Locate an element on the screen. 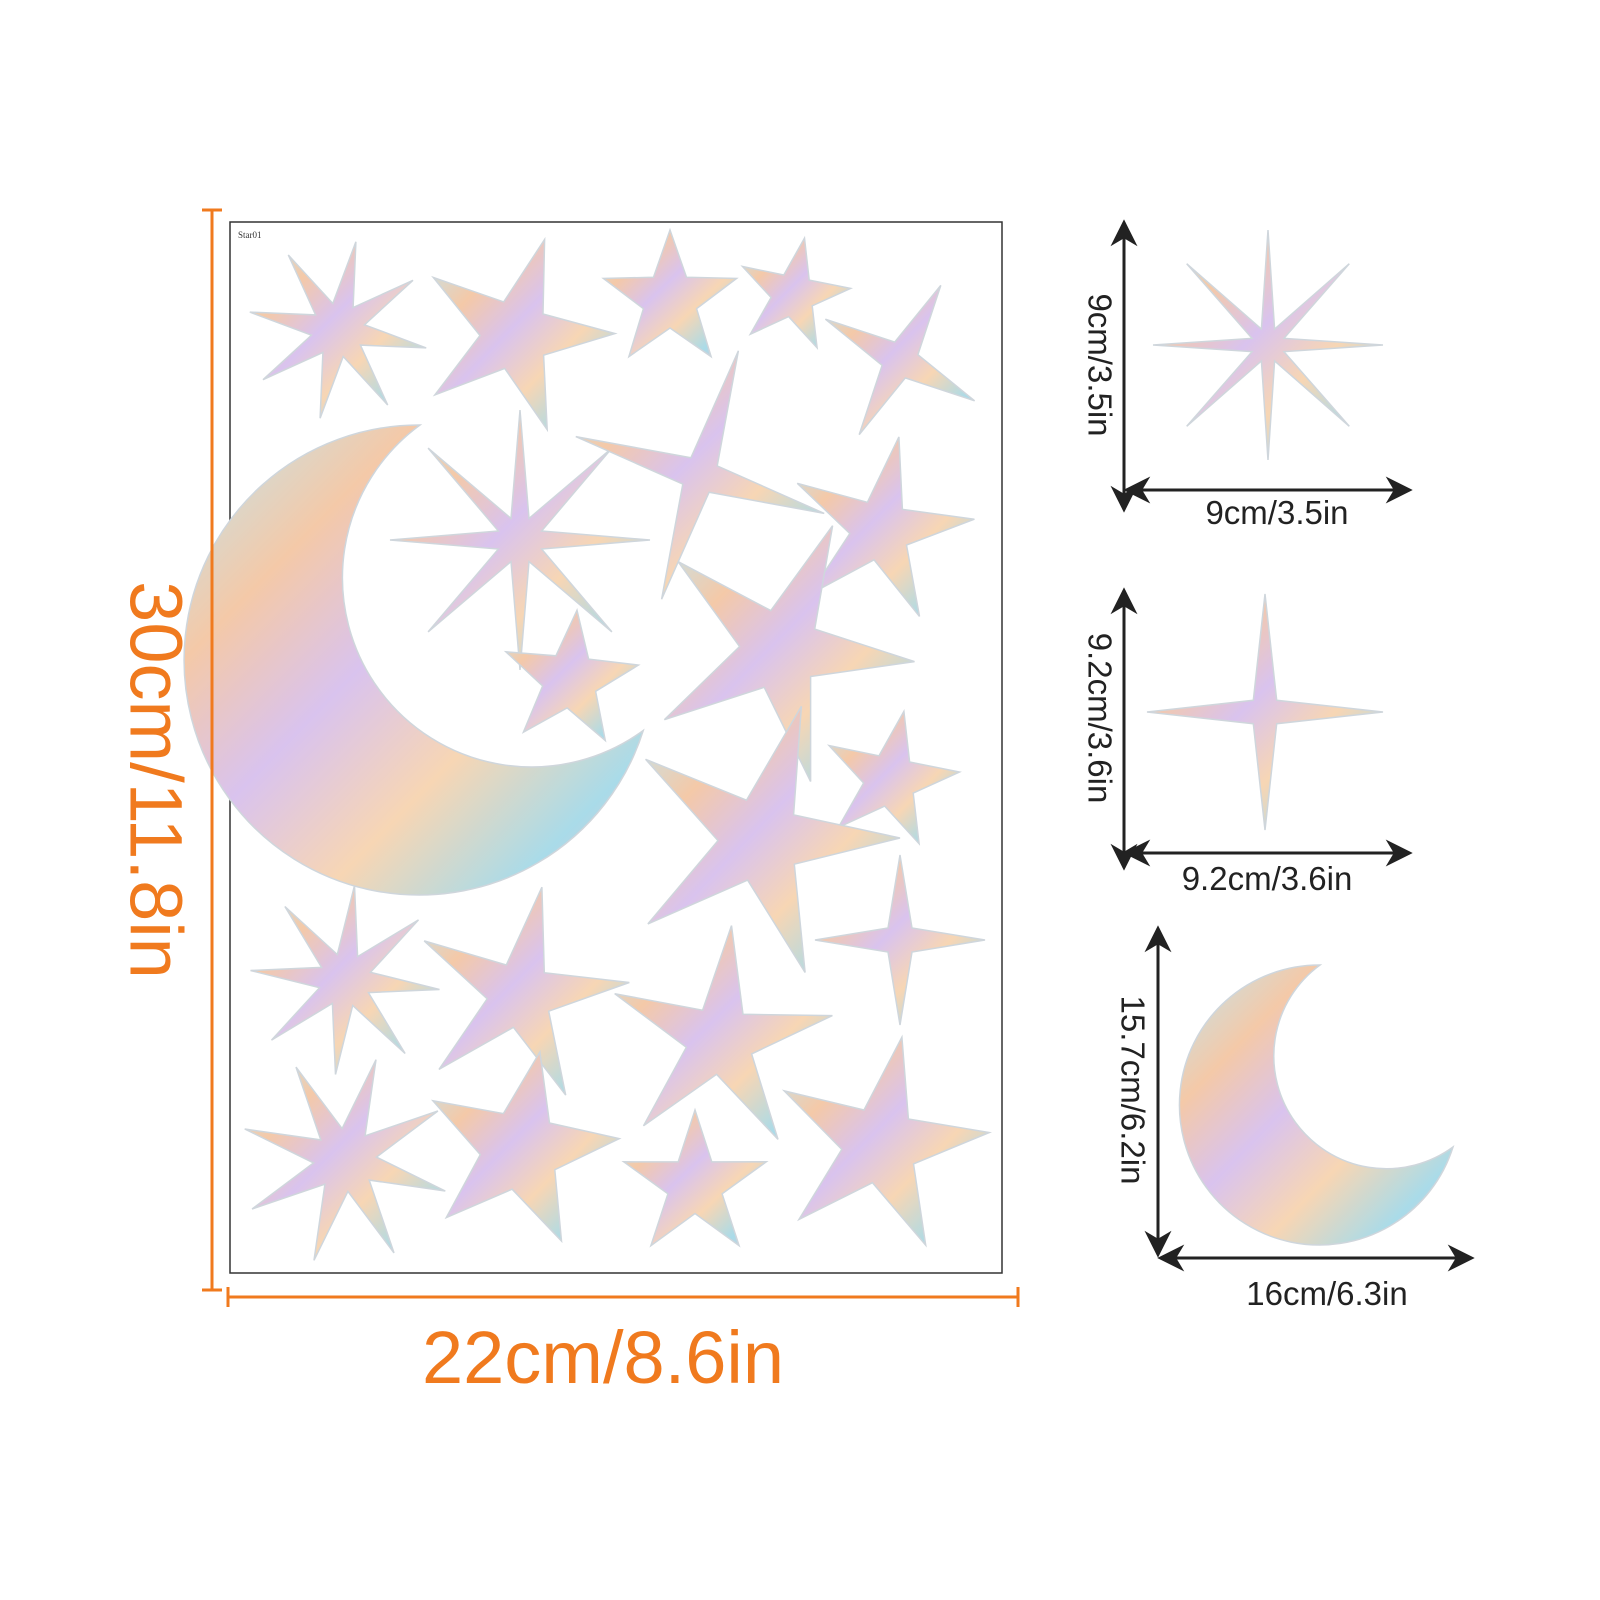 Image resolution: width=1600 pixels, height=1600 pixels. item-width: 9.2cm/3.6in is located at coordinates (1267, 878).